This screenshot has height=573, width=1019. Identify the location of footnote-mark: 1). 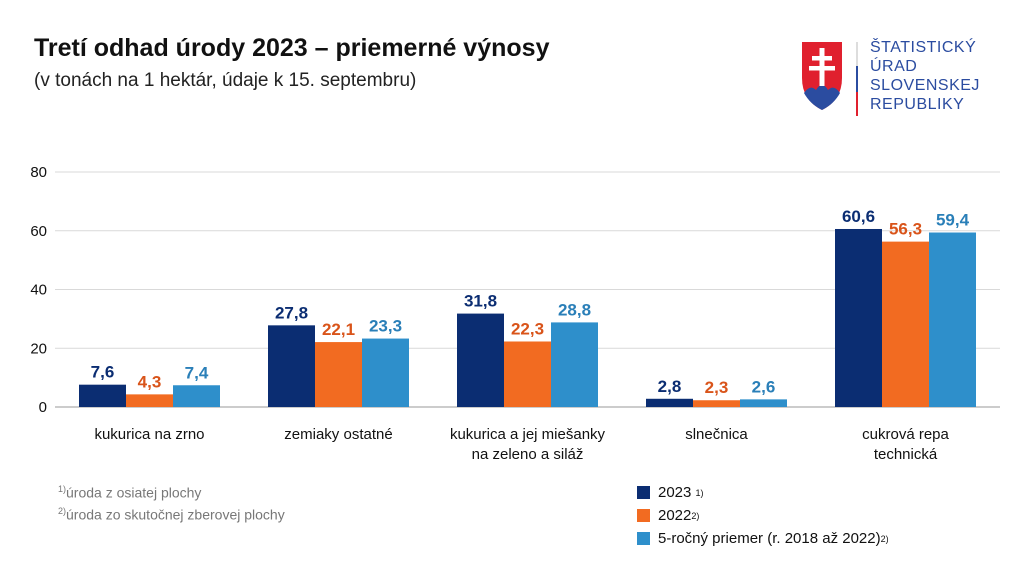
(62, 489).